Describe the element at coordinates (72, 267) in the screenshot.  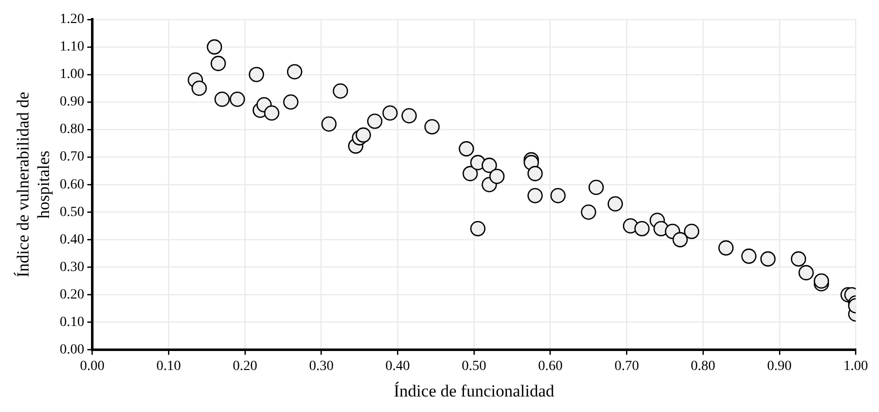
I see `y-tick-label: 0.30` at that location.